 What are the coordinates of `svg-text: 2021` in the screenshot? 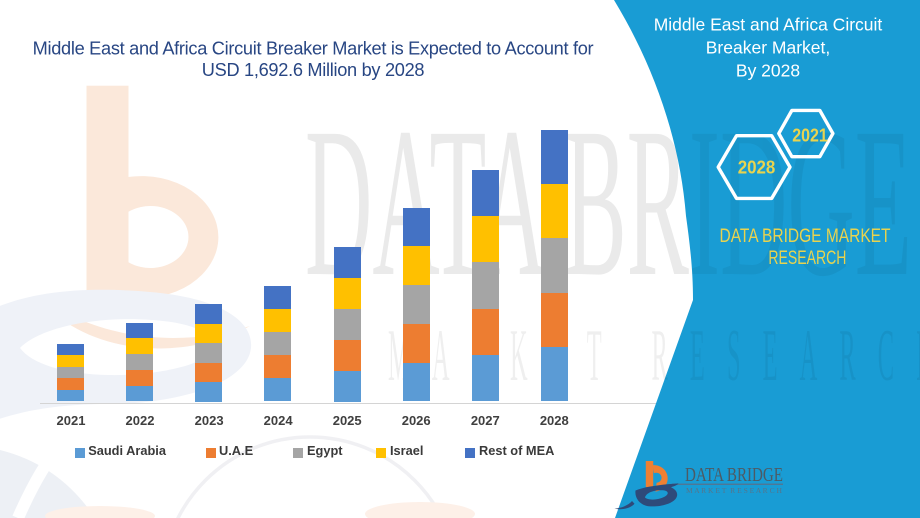 It's located at (810, 136).